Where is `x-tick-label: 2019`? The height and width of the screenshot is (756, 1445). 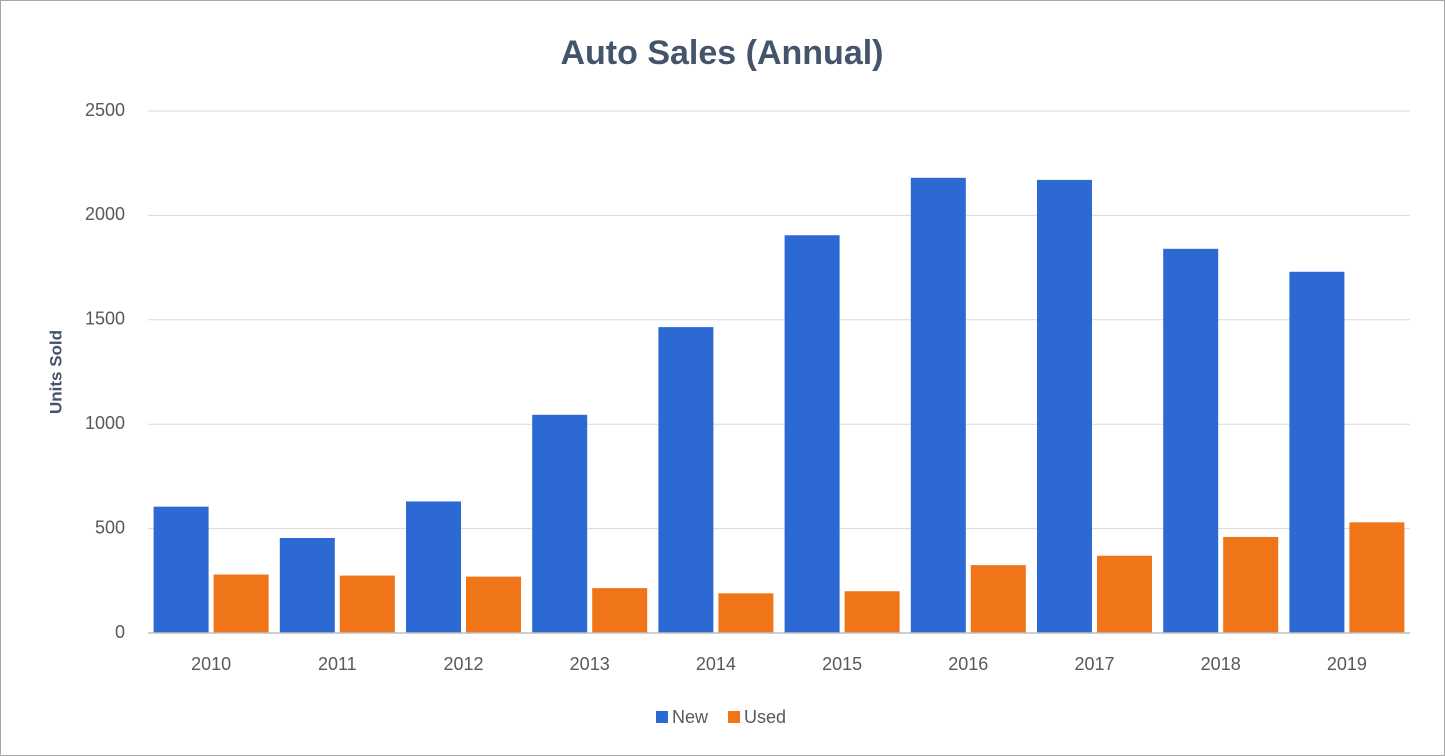 x-tick-label: 2019 is located at coordinates (1347, 664).